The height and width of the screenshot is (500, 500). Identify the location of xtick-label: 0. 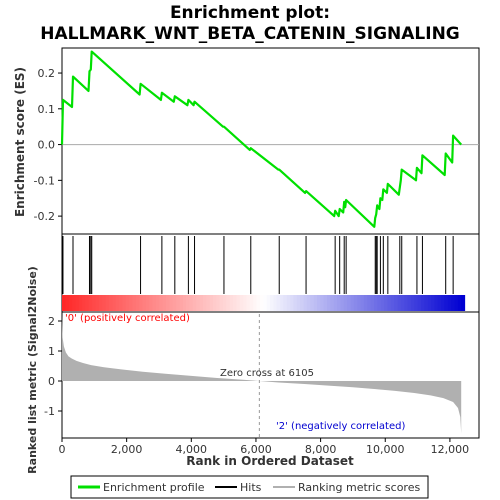
(62, 449).